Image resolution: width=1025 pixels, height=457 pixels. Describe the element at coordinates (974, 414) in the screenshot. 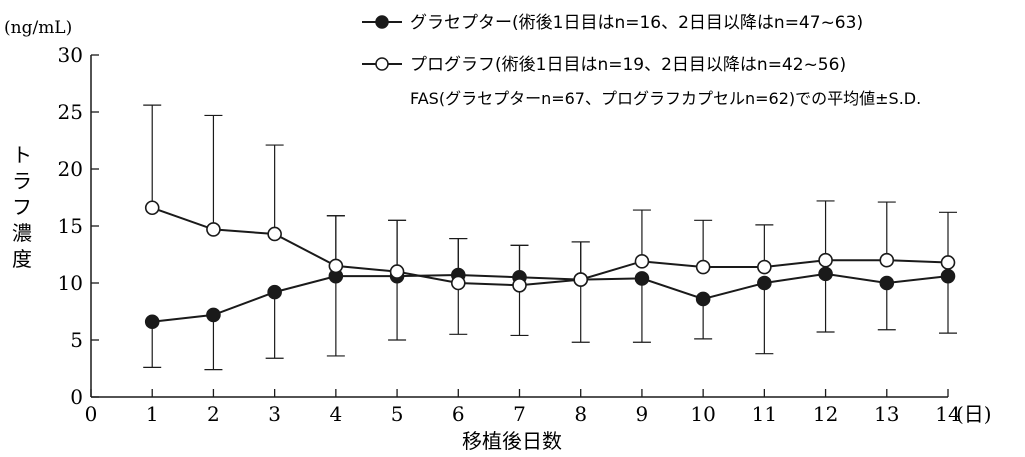

I see `x-axis-unit: (日)` at that location.